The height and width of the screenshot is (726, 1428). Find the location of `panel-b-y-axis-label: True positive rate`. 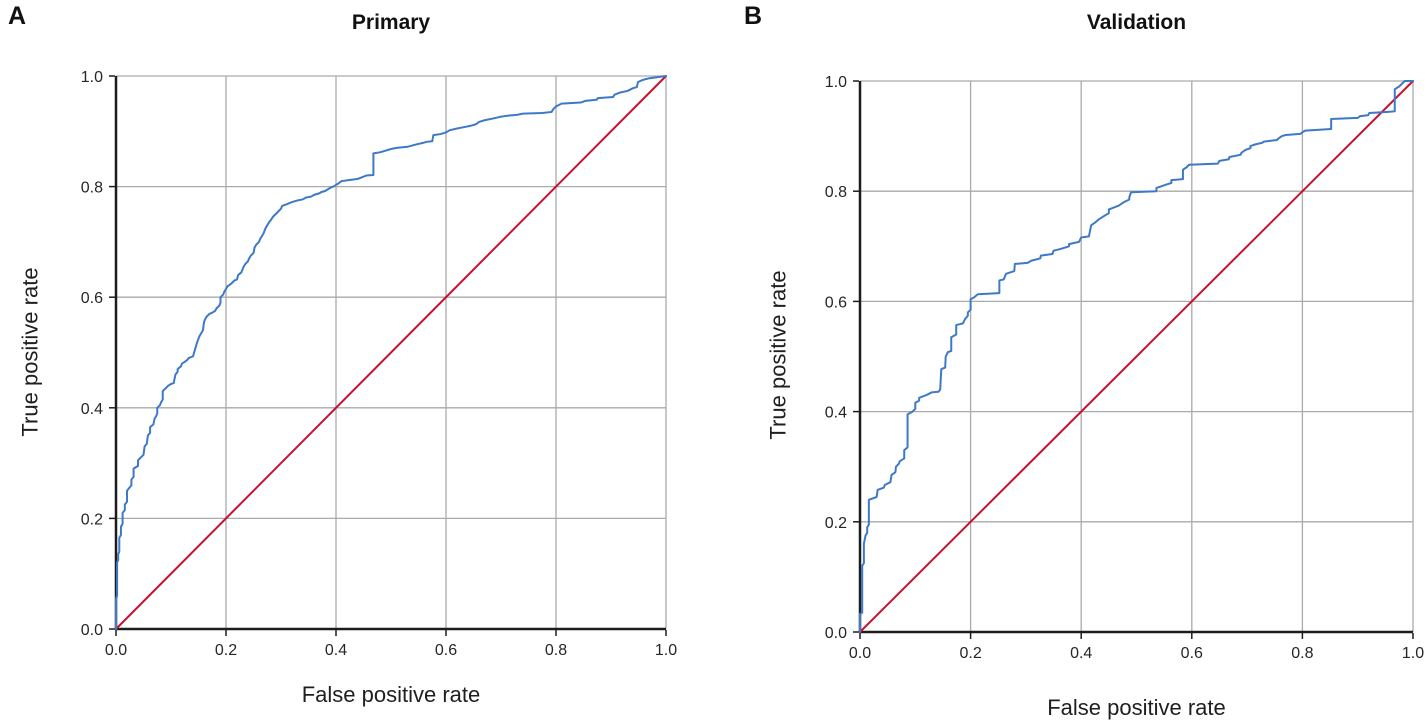

panel-b-y-axis-label: True positive rate is located at coordinates (778, 355).